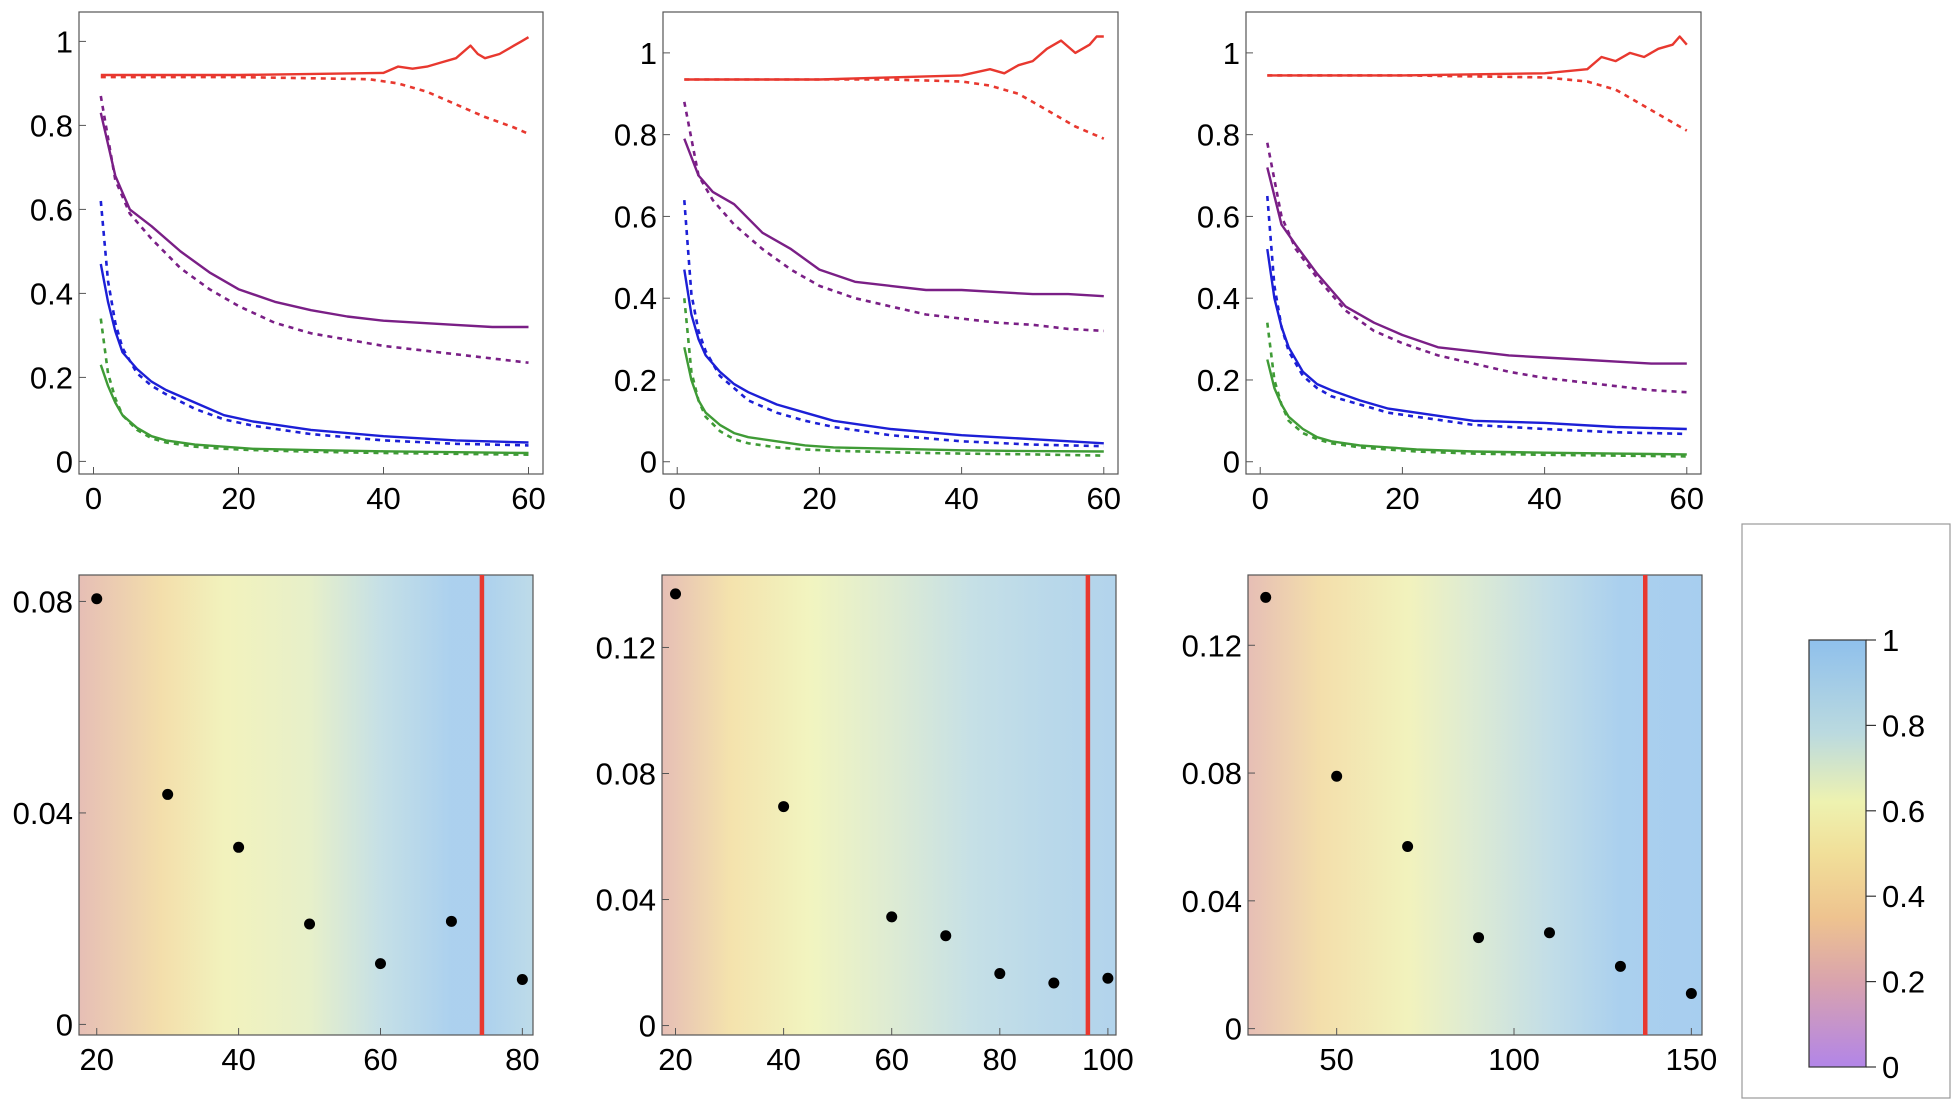 This screenshot has width=1952, height=1104. What do you see at coordinates (1890, 640) in the screenshot?
I see `colorbar-tick-label: 1` at bounding box center [1890, 640].